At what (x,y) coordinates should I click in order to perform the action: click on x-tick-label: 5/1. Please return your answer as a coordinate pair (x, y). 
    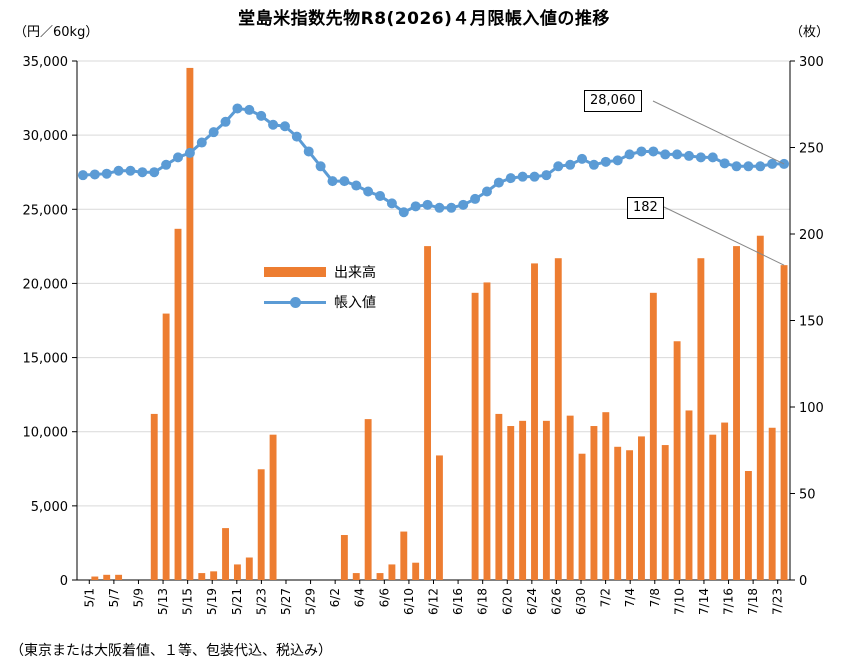
    Looking at the image, I should click on (89, 597).